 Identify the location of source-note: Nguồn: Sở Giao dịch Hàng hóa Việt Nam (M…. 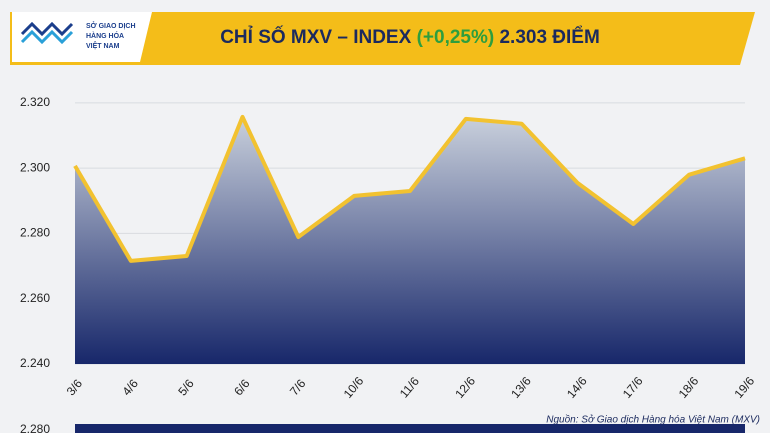
(653, 420).